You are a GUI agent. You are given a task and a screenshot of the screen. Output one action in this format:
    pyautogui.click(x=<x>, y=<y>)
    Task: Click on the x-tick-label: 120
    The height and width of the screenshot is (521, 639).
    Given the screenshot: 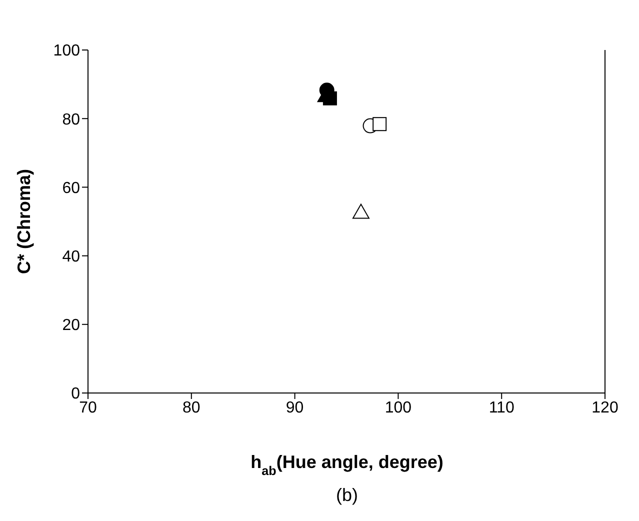 What is the action you would take?
    pyautogui.click(x=605, y=407)
    